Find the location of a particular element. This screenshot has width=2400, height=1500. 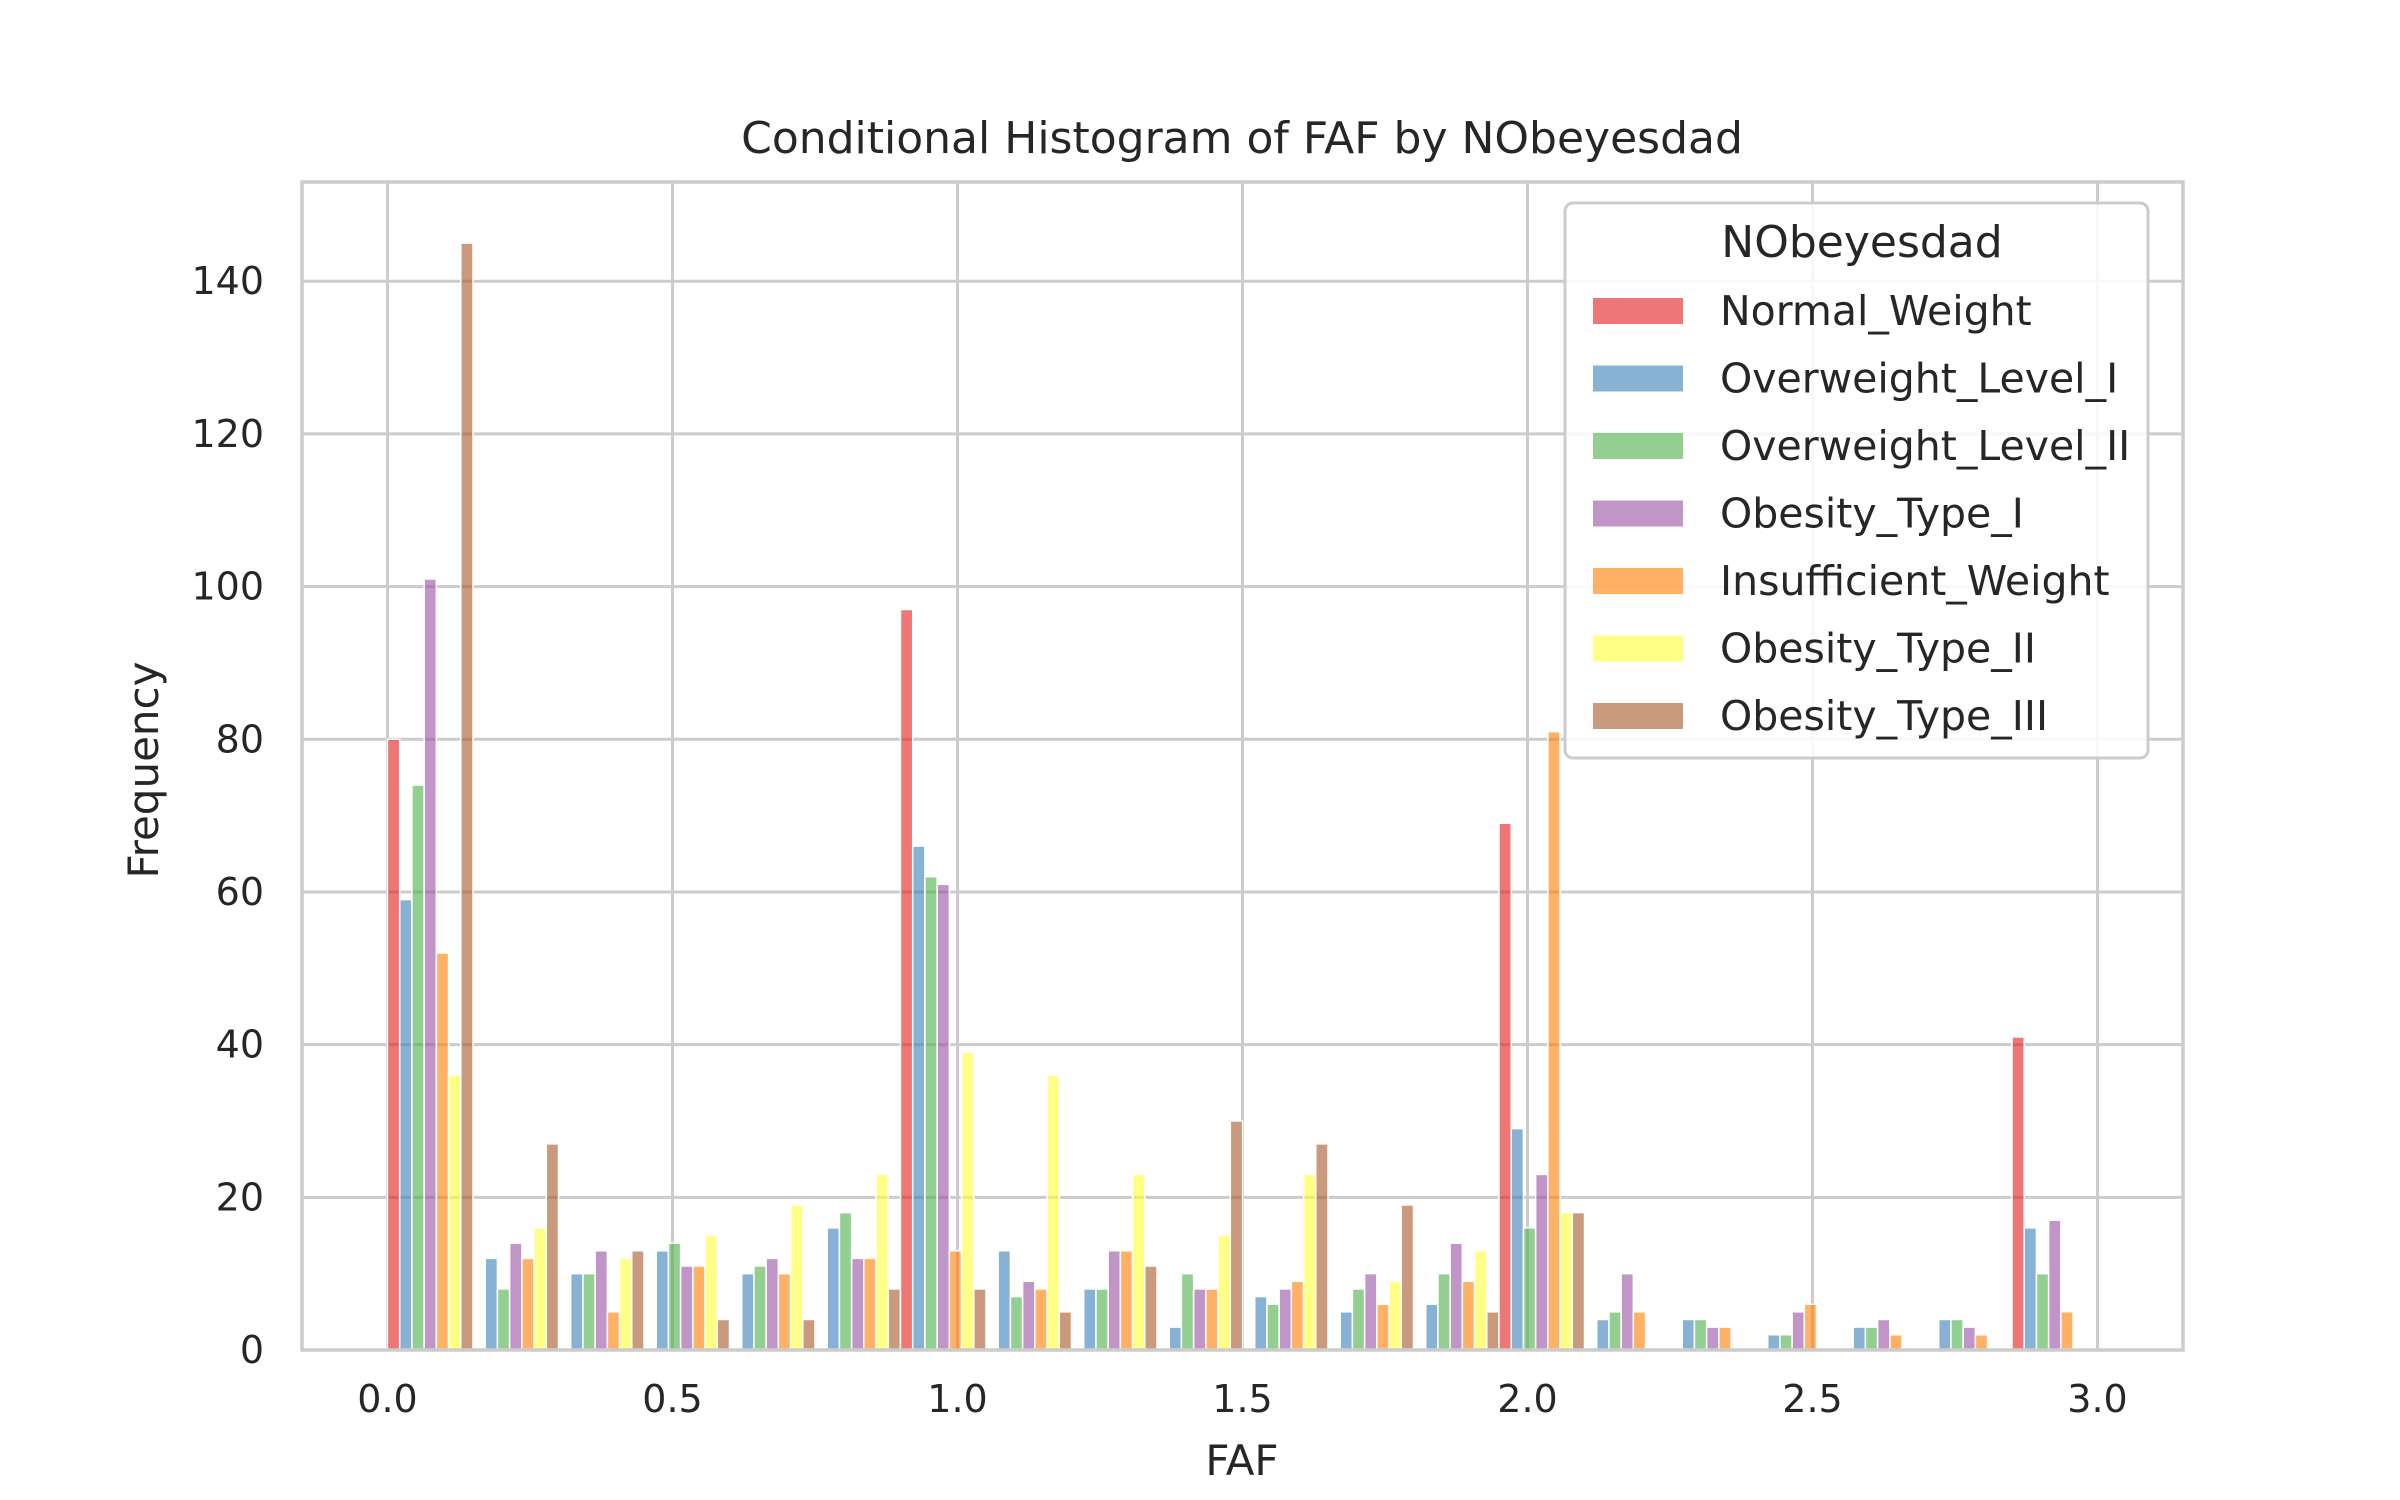

y-tick-label: 60 is located at coordinates (240, 892).